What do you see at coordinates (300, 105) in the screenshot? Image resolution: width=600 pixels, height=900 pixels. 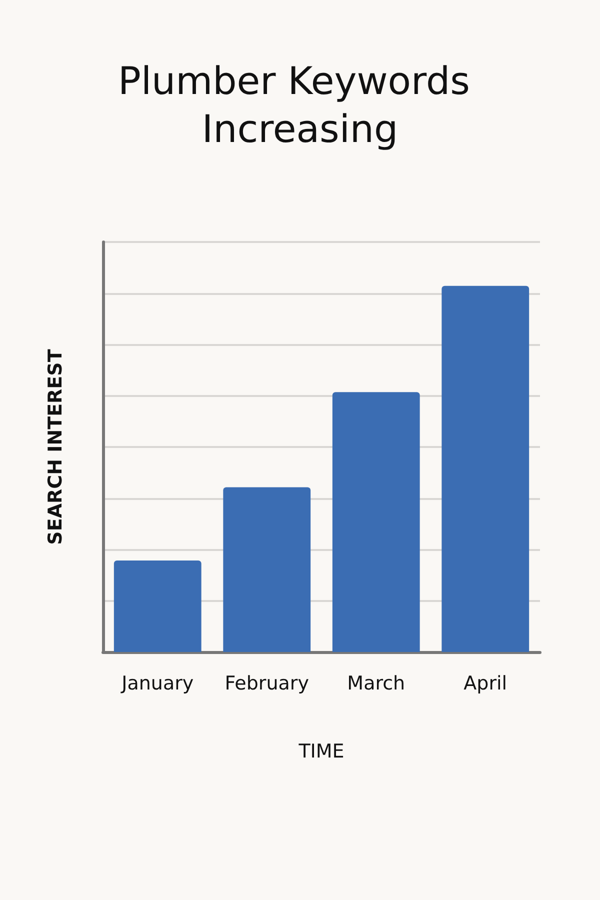 I see `chart-title: Plumber Keywords Increasing` at bounding box center [300, 105].